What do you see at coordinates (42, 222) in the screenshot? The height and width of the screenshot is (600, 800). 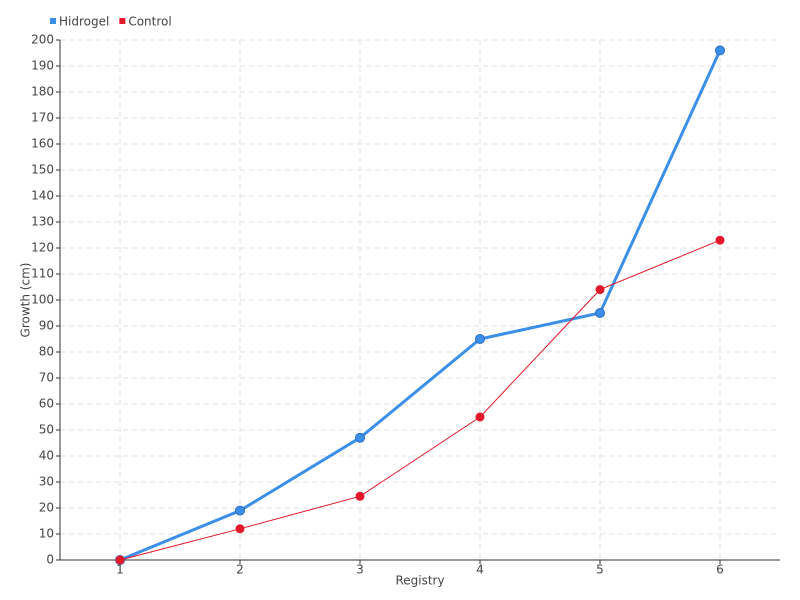 I see `y-tick-label: 130` at bounding box center [42, 222].